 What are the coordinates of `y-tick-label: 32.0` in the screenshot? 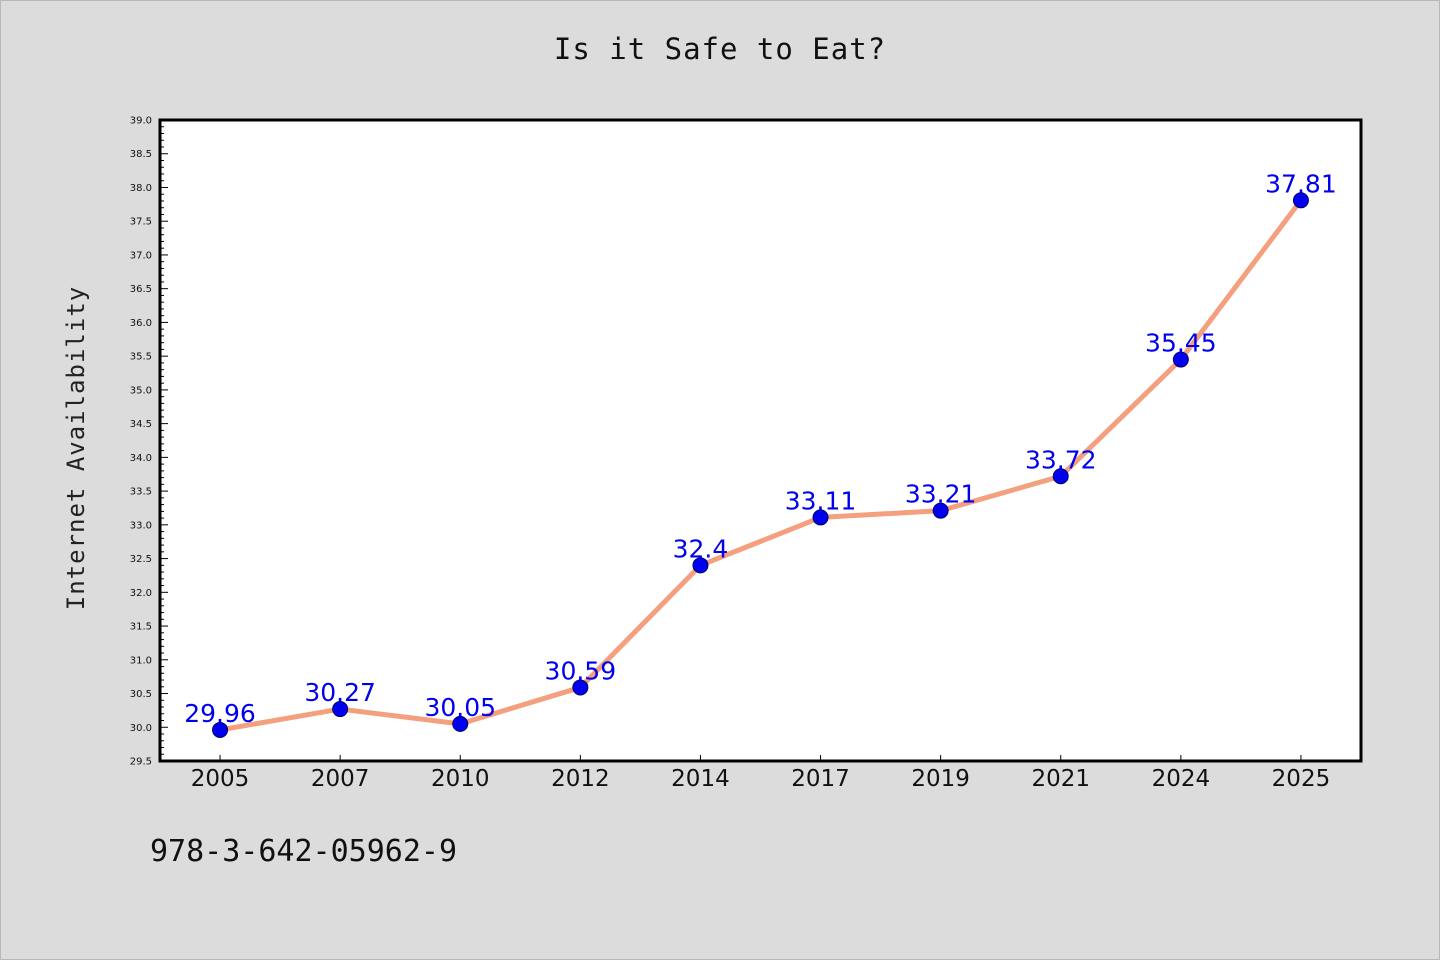 It's located at (141, 593).